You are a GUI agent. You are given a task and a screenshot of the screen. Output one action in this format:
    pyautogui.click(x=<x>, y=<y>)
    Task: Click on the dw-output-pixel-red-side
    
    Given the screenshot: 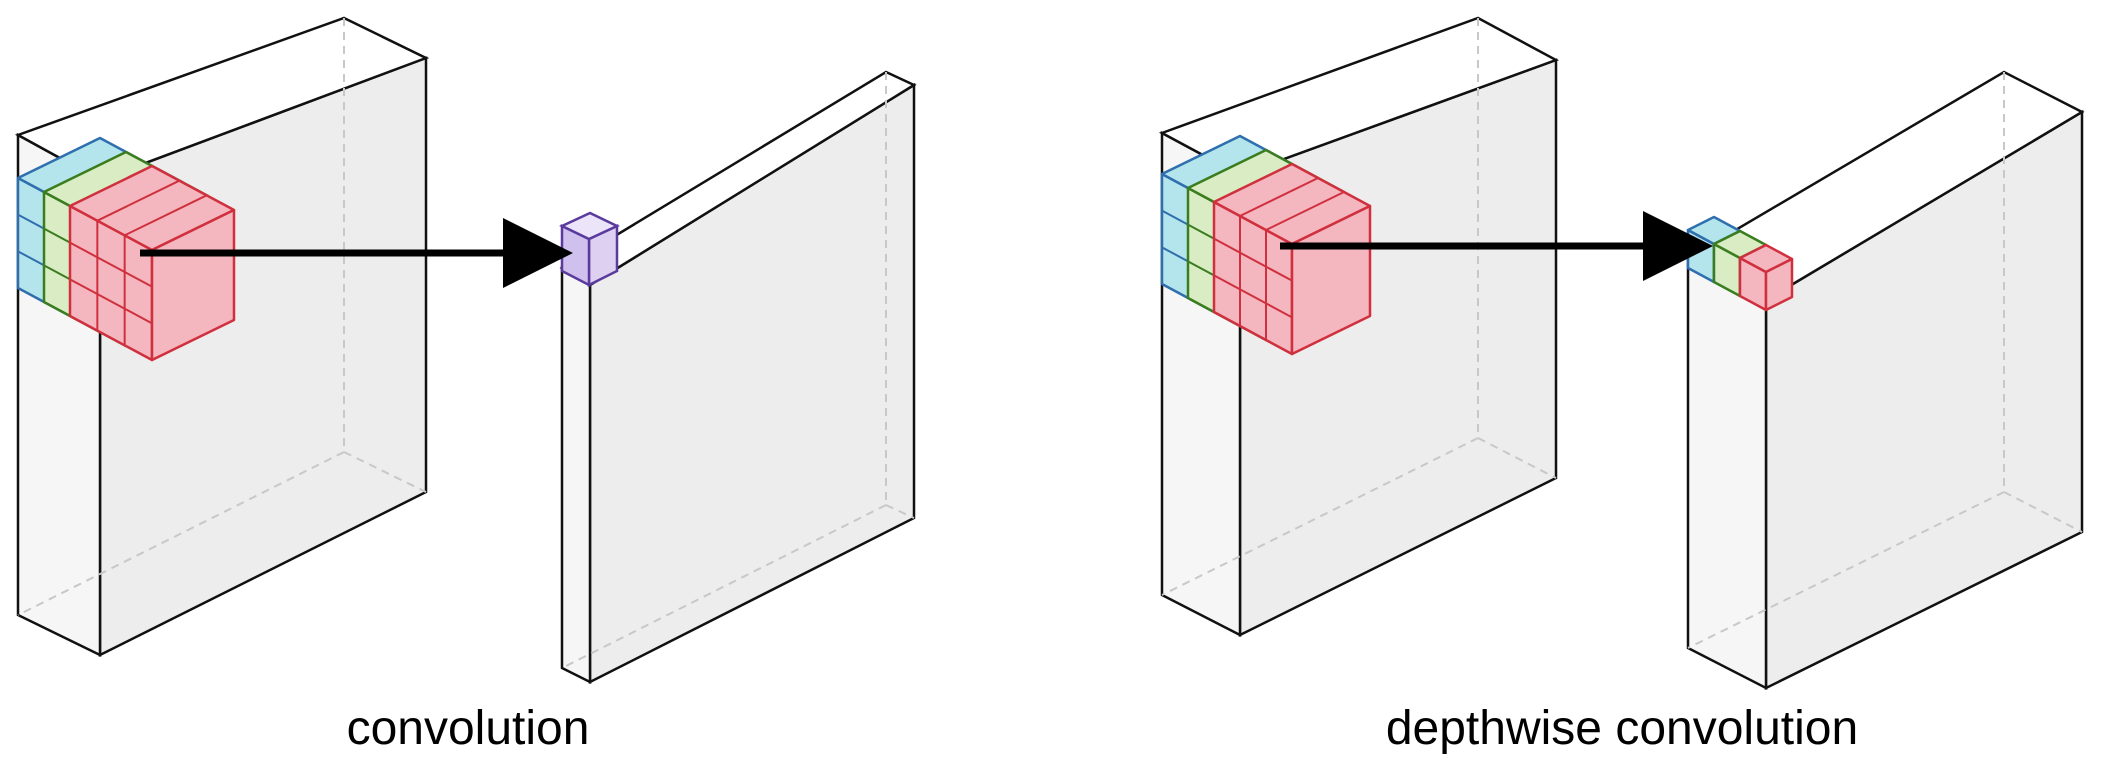 What is the action you would take?
    pyautogui.click(x=1779, y=284)
    